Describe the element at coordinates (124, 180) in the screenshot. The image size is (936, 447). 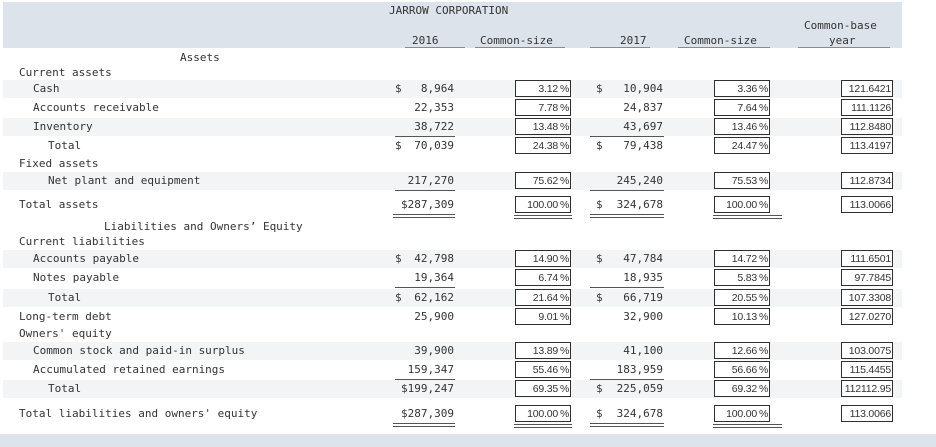
I see `row-label: Net plant and equipment` at that location.